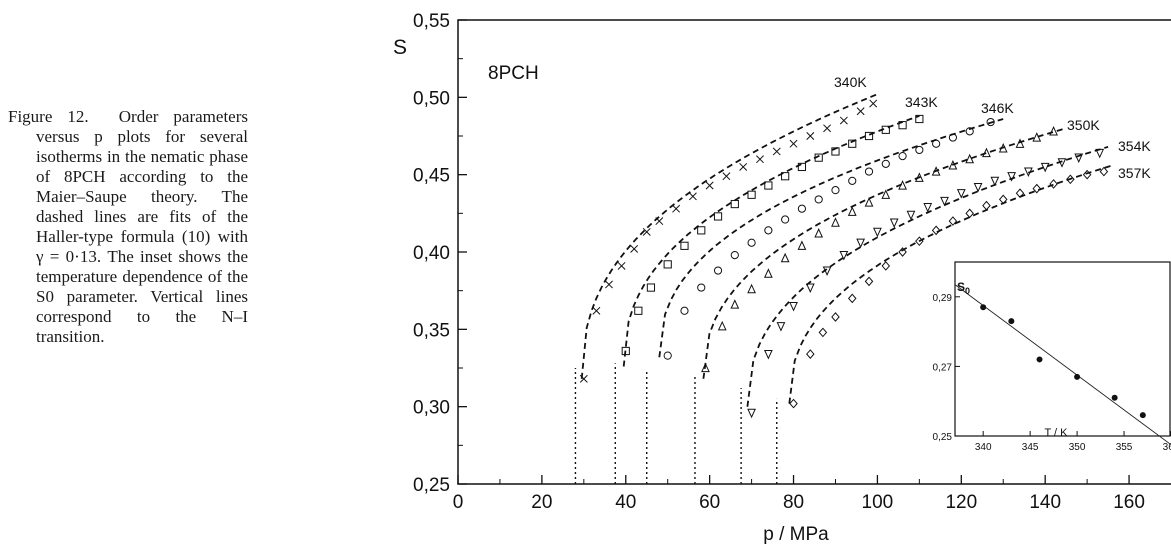 Image resolution: width=1171 pixels, height=559 pixels. I want to click on y-tick-label: 0,30, so click(431, 408).